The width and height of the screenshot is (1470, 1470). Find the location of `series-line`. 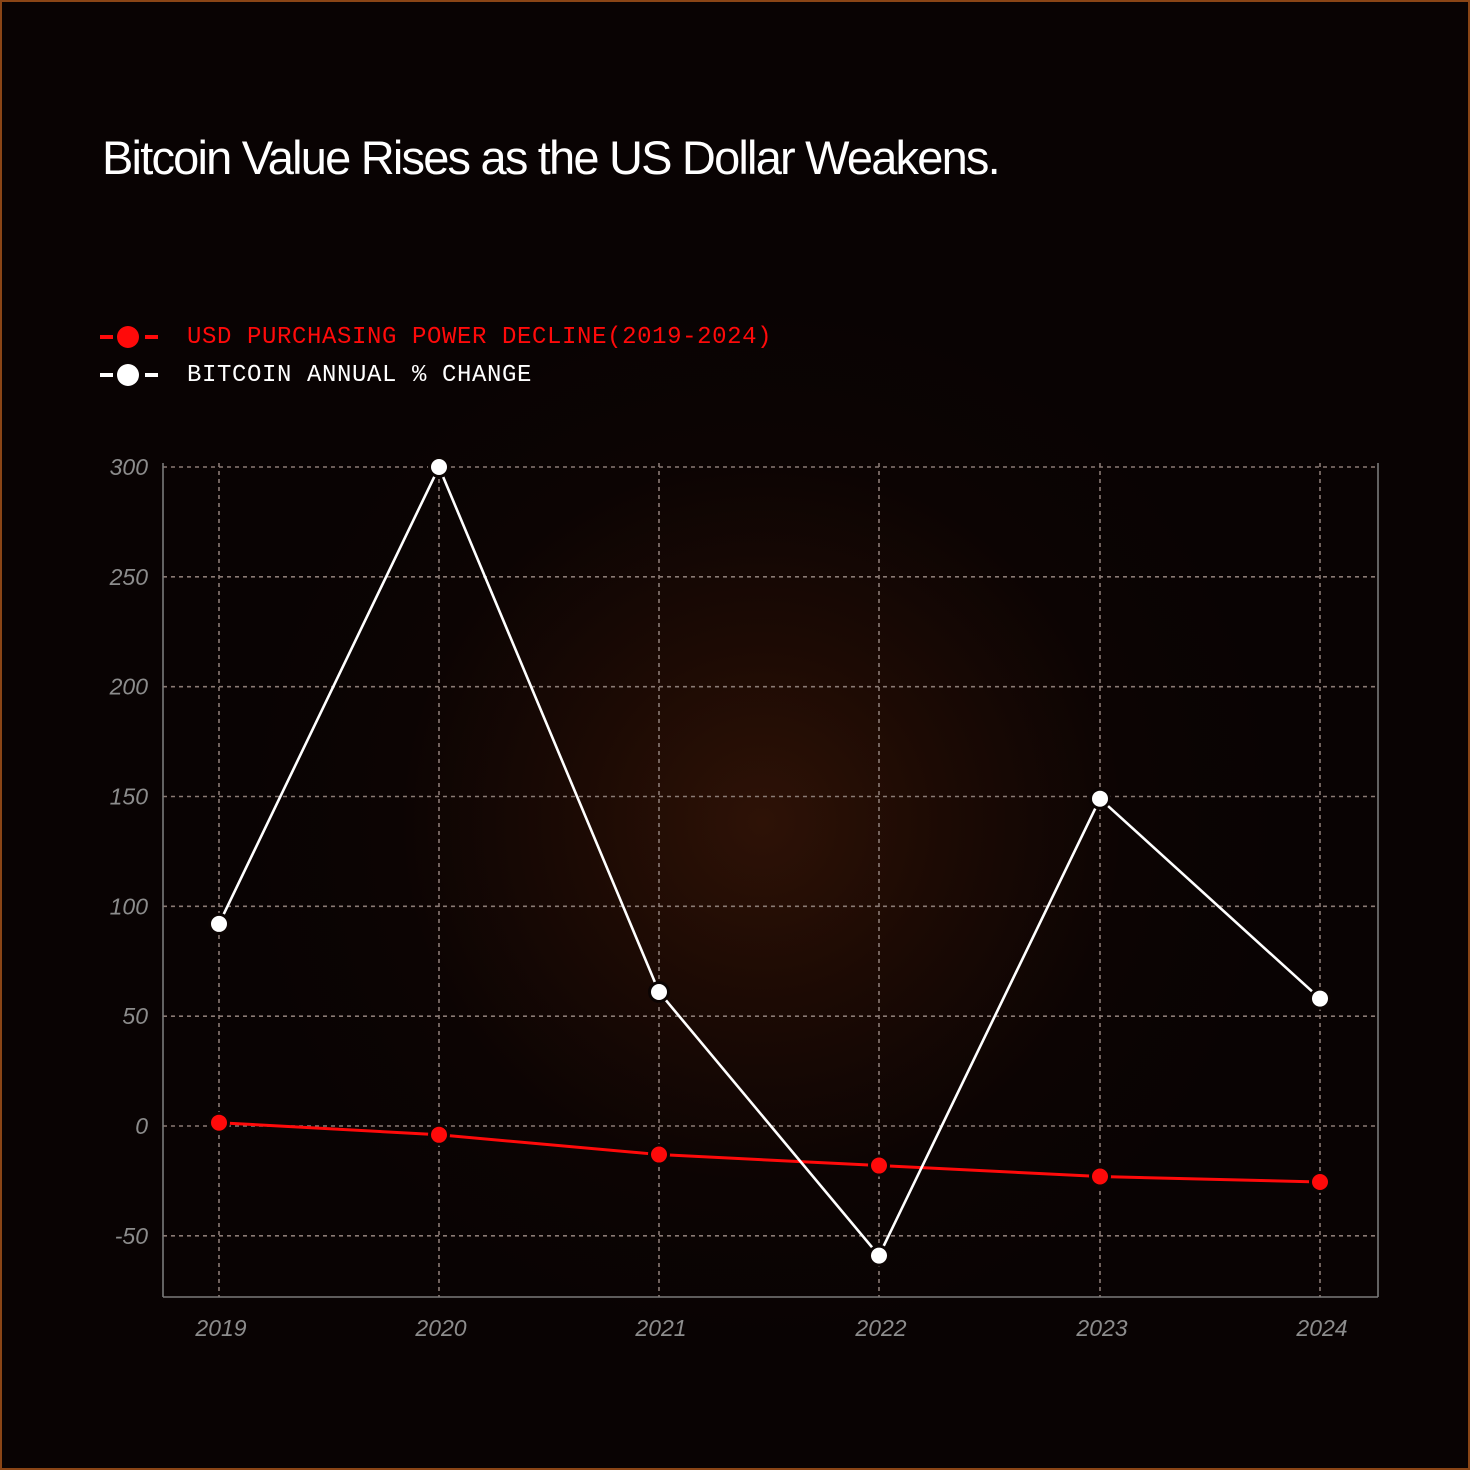

series-line is located at coordinates (769, 1152).